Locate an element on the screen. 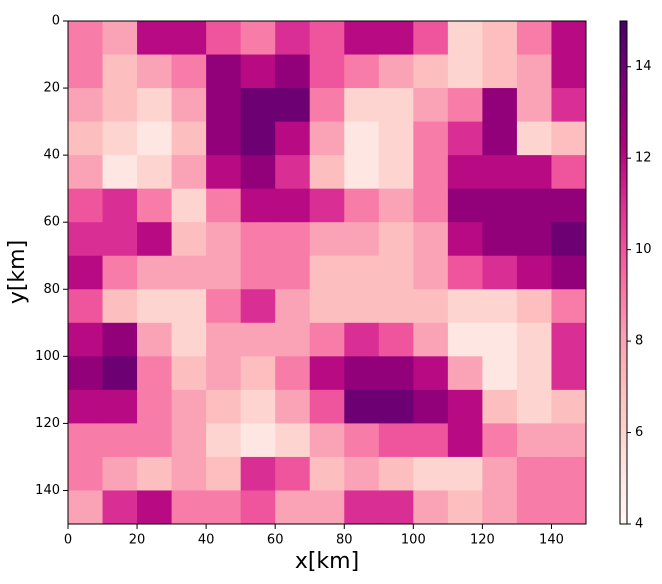  x-tick-label: 60 is located at coordinates (275, 540).